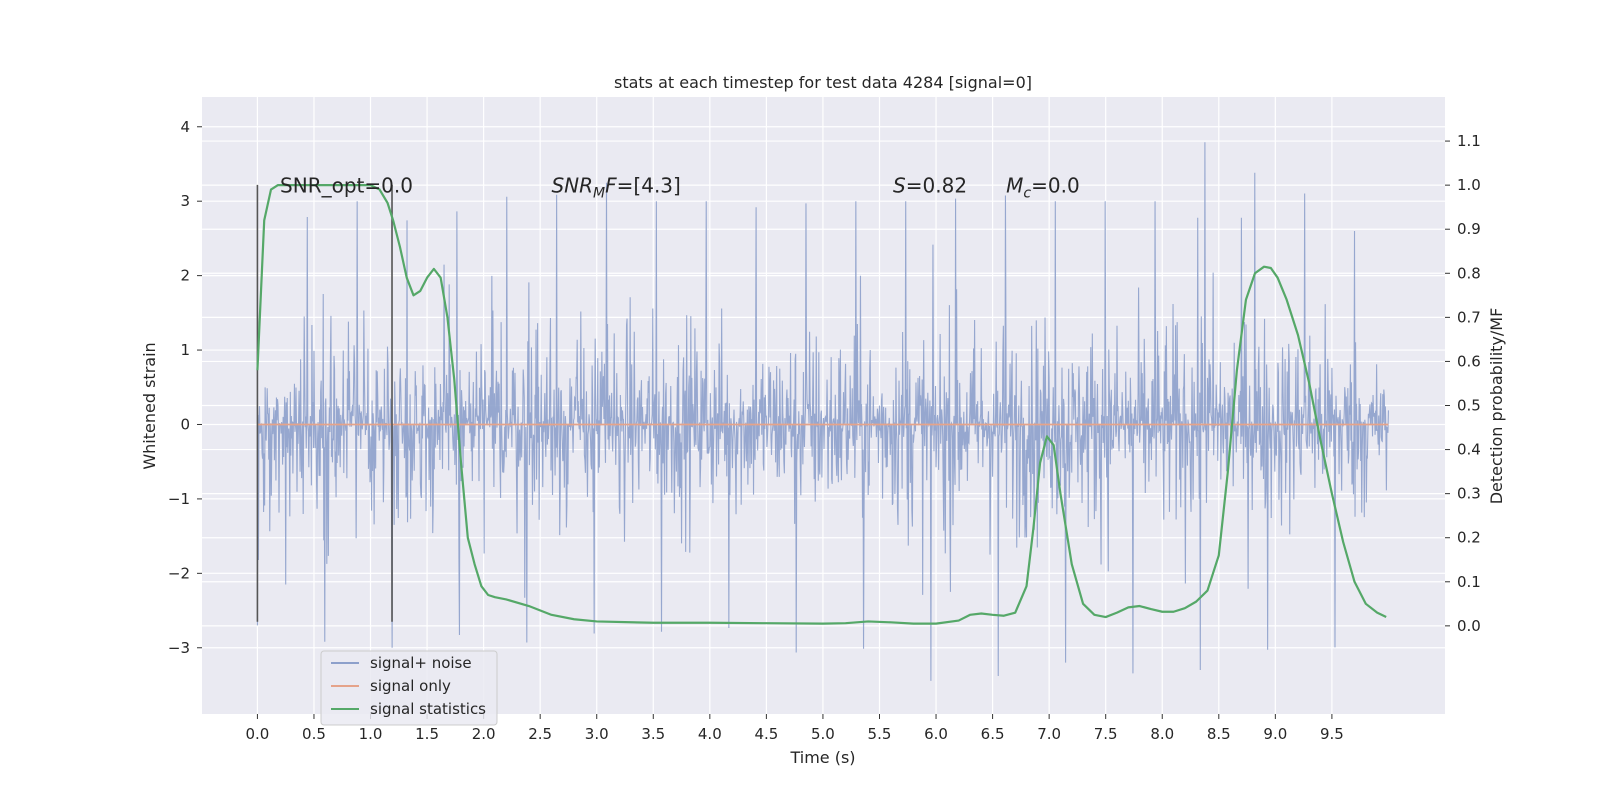  I want to click on x-tick-label: 0.5, so click(314, 734).